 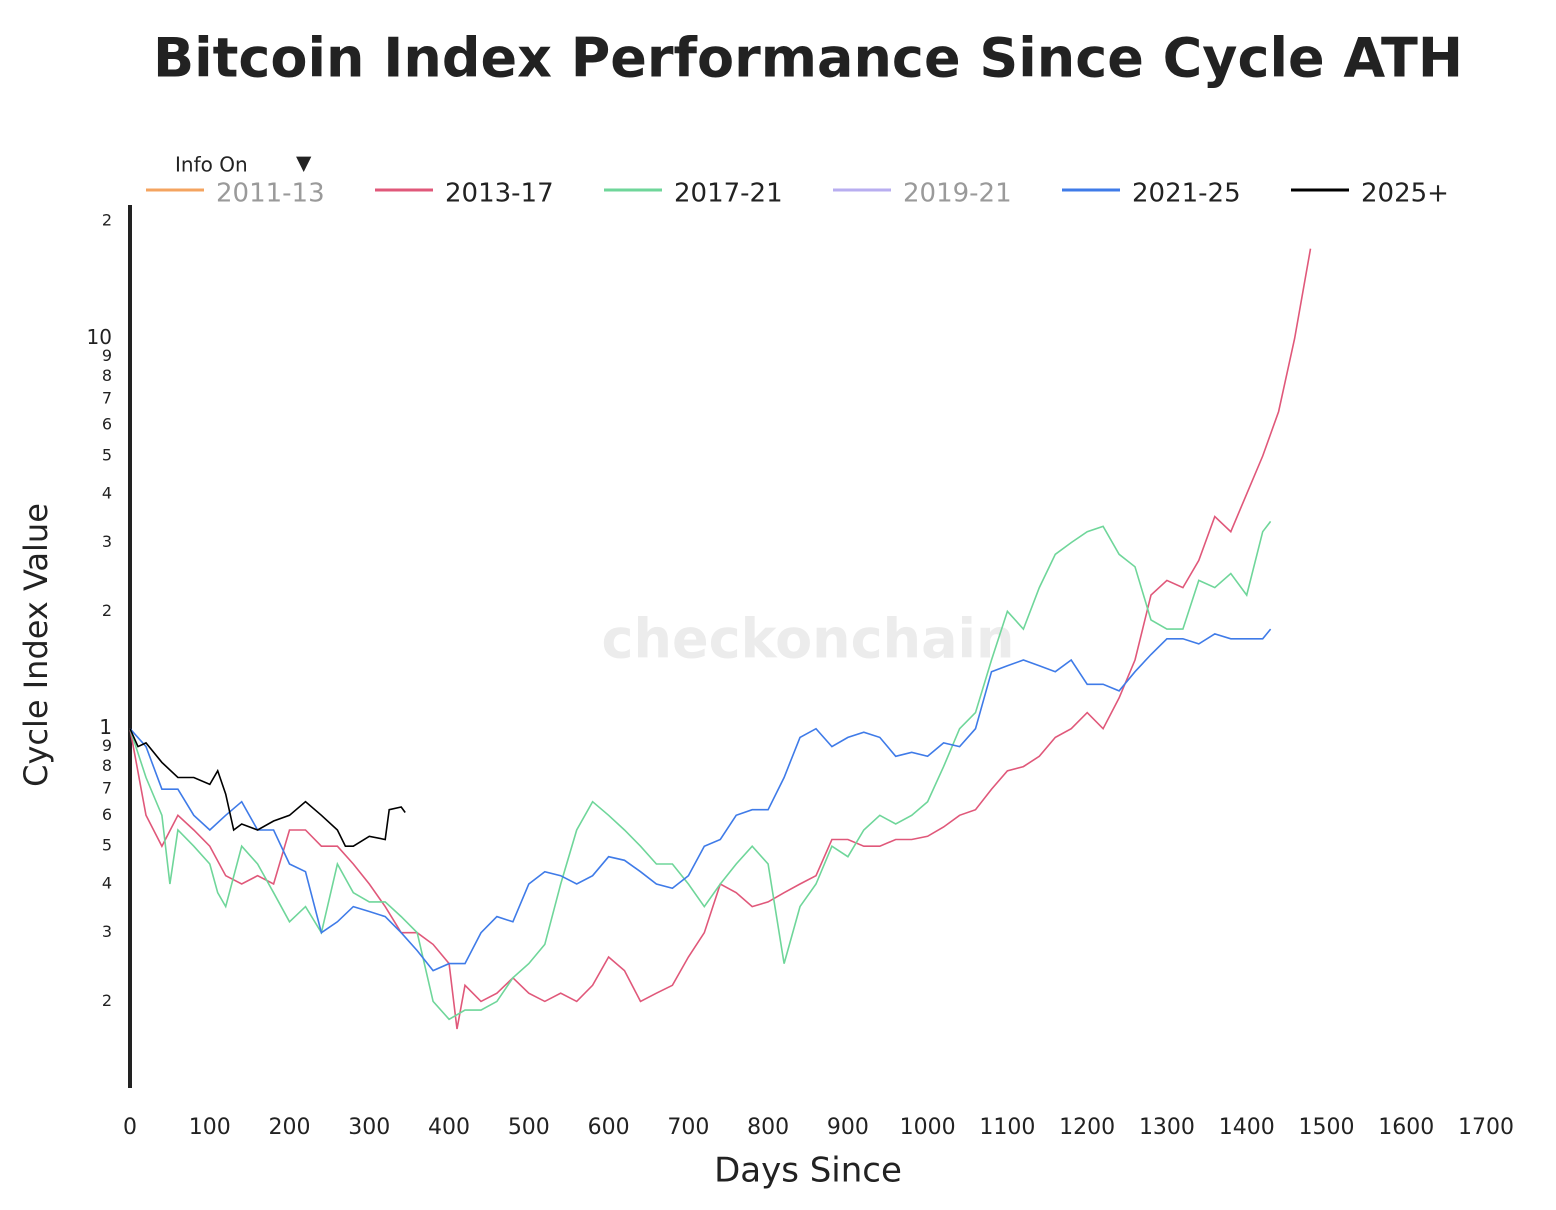 What do you see at coordinates (957, 194) in the screenshot?
I see `legend-label: 2019-21` at bounding box center [957, 194].